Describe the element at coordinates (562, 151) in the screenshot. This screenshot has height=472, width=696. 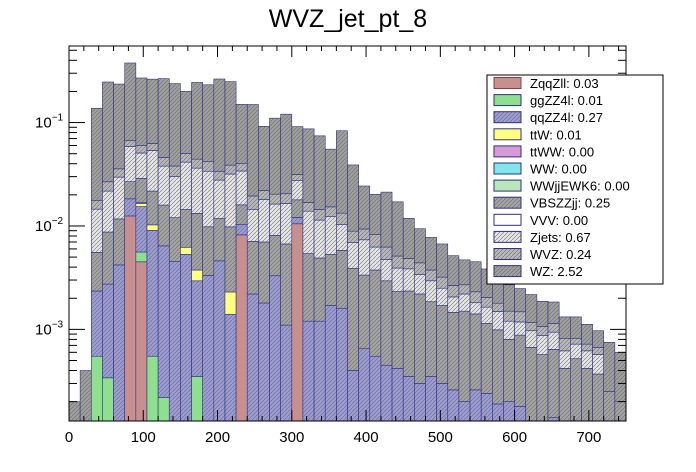
I see `legend-label-ttWW: ttWW: 0.00` at that location.